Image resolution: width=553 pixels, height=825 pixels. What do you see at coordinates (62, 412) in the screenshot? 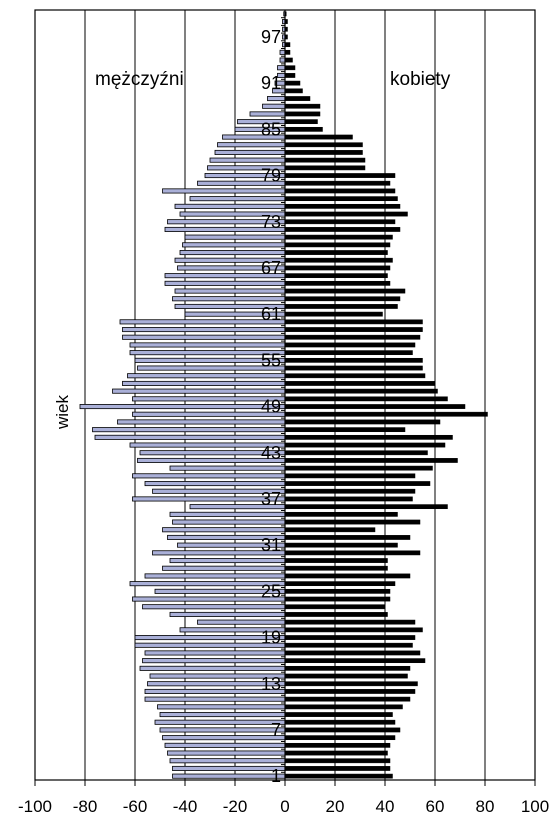
I see `y-axis-title: wiek` at bounding box center [62, 412].